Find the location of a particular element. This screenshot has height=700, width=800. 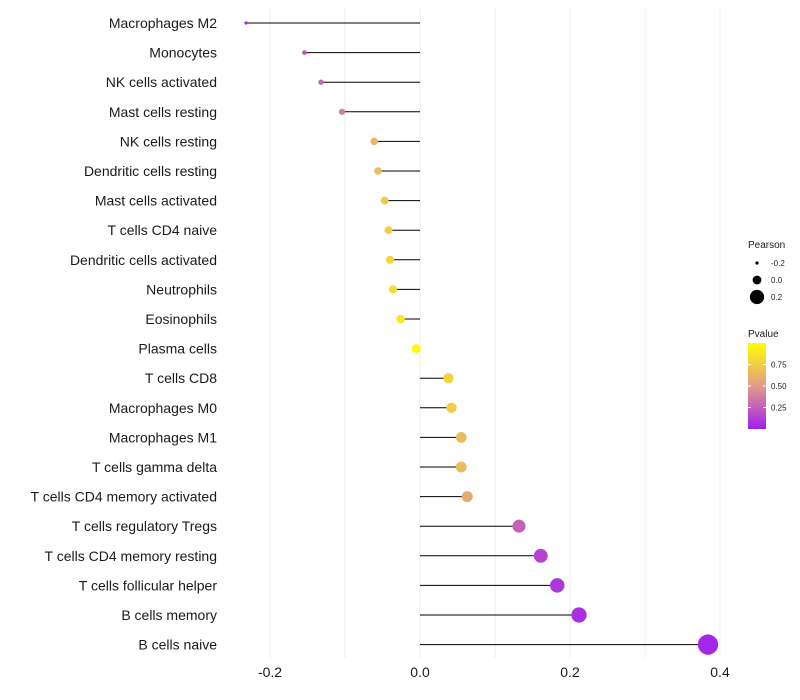

category-label: T cells CD4 memory resting is located at coordinates (131, 556).